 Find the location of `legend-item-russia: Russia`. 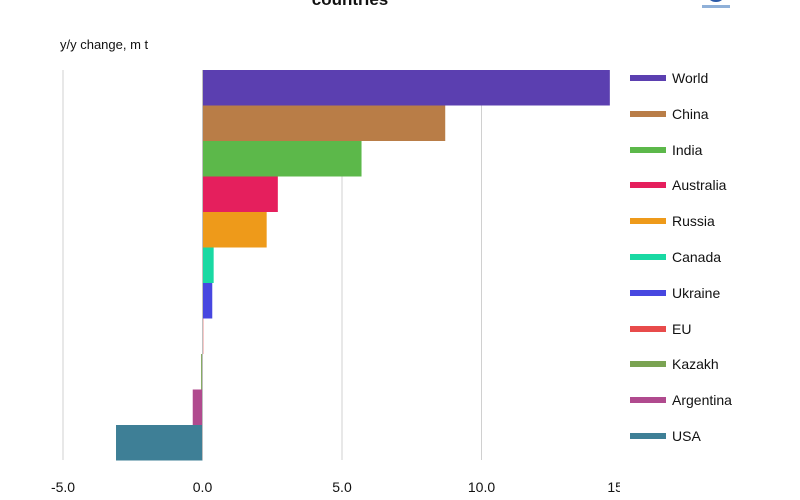

legend-item-russia: Russia is located at coordinates (710, 221).